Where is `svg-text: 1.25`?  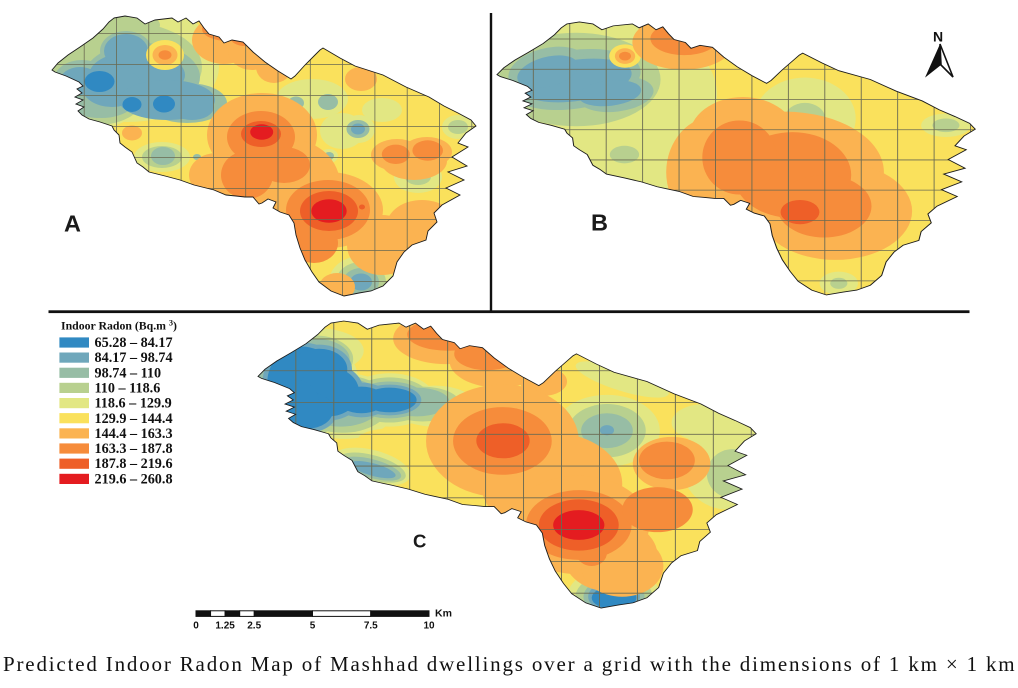
svg-text: 1.25 is located at coordinates (225, 626).